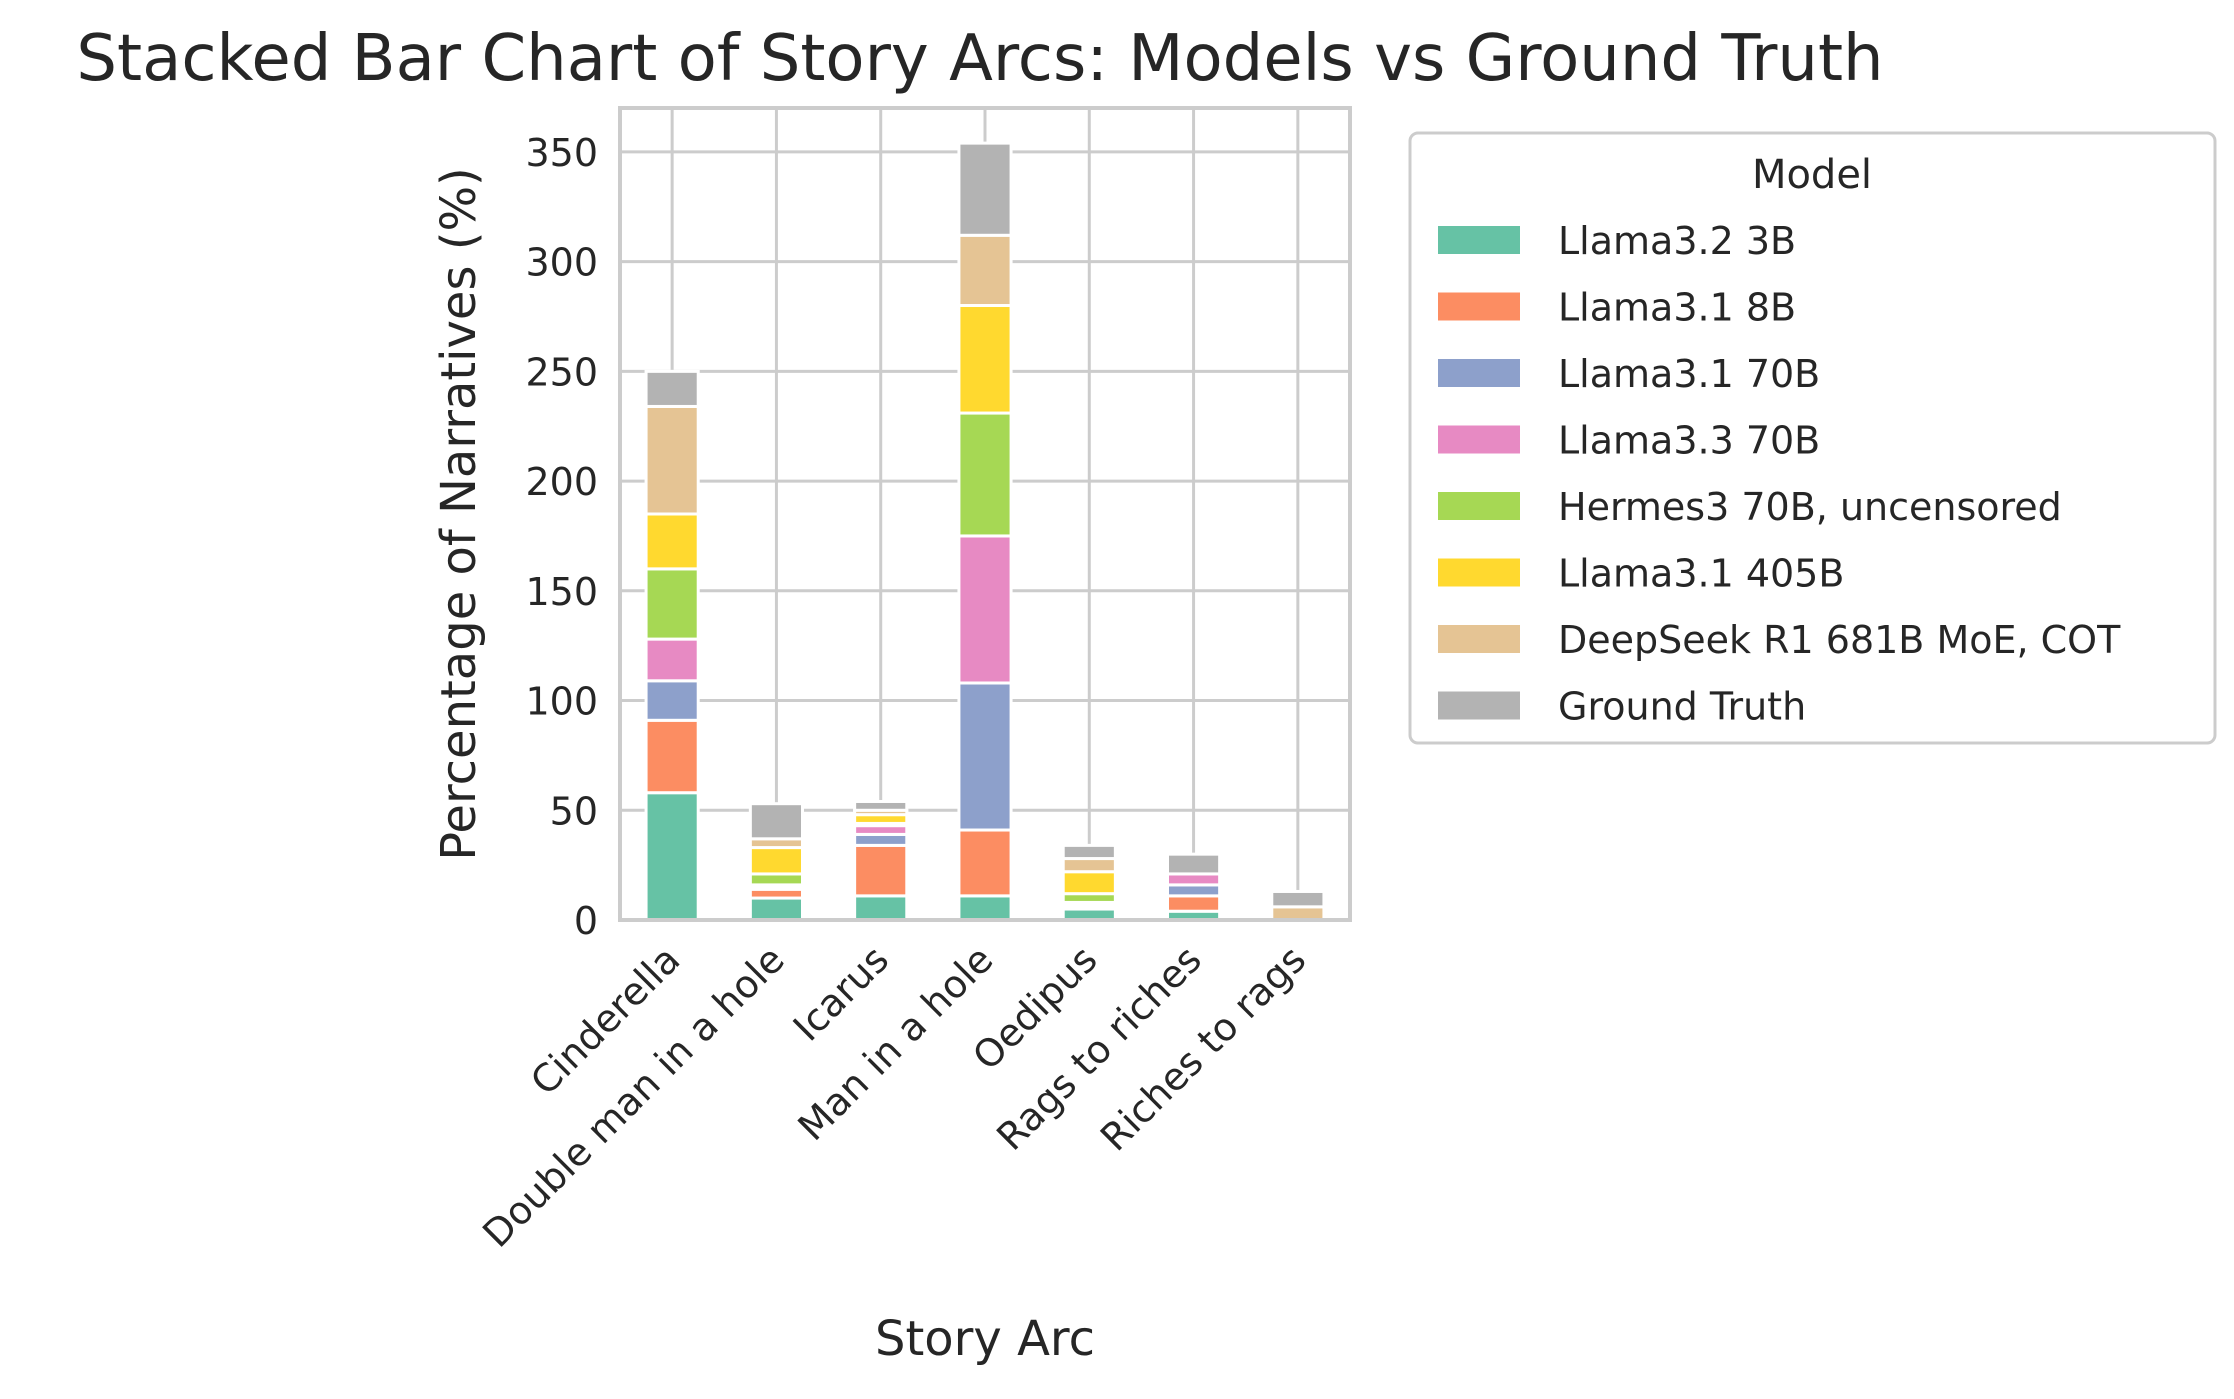 This screenshot has height=1399, width=2234. What do you see at coordinates (561, 592) in the screenshot?
I see `y-tick-label: 150` at bounding box center [561, 592].